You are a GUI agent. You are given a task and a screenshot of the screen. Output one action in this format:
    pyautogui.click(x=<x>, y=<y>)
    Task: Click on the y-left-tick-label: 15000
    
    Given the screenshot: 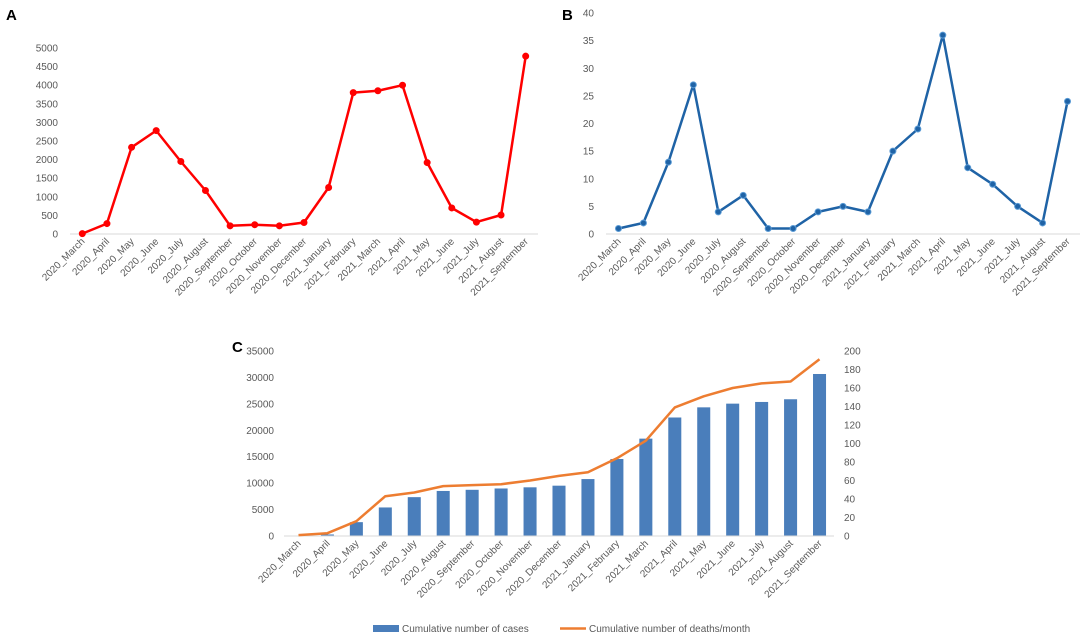 What is the action you would take?
    pyautogui.click(x=260, y=457)
    